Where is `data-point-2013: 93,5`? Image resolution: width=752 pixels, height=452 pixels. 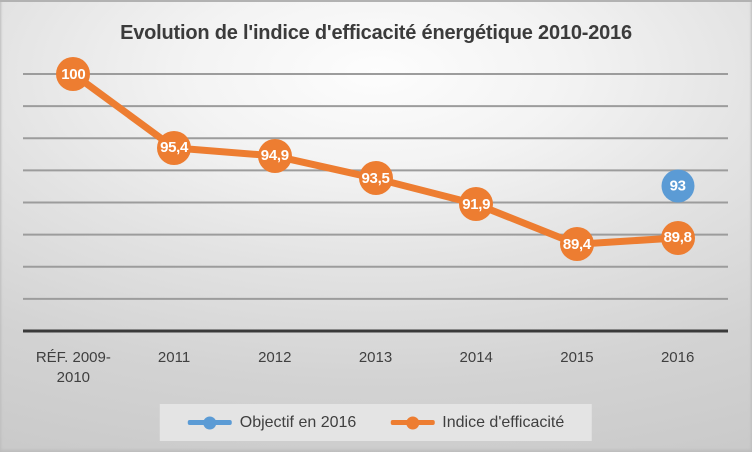
data-point-2013: 93,5 is located at coordinates (375, 178).